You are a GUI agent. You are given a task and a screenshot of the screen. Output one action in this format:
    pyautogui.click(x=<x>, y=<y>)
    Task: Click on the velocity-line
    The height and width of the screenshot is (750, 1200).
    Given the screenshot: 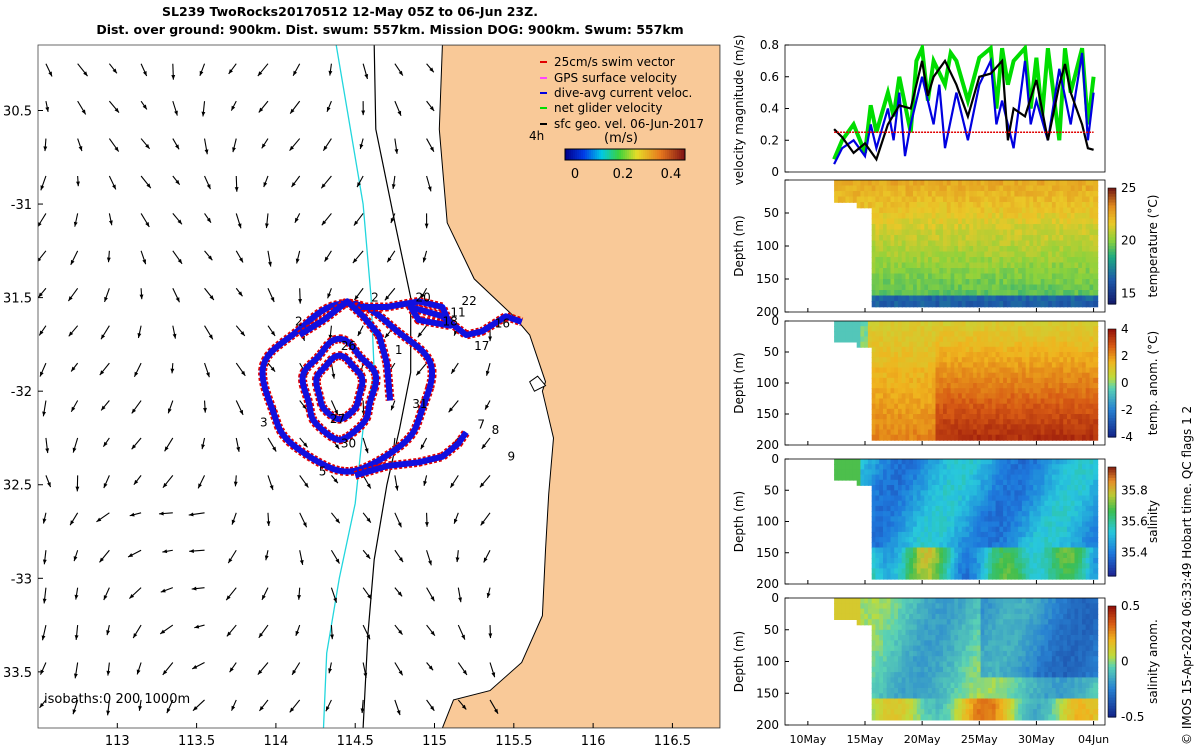 What is the action you would take?
    pyautogui.click(x=964, y=103)
    